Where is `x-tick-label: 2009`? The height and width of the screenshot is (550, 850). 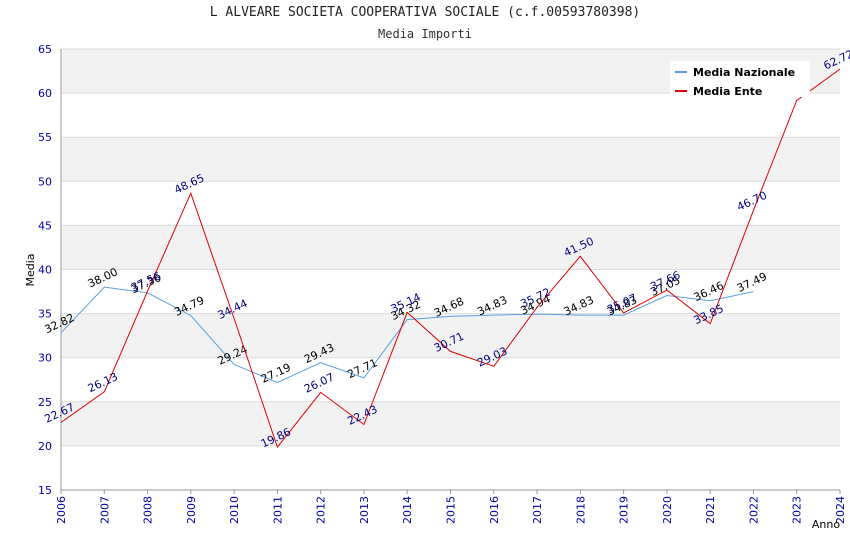 x-tick-label: 2009 is located at coordinates (191, 510).